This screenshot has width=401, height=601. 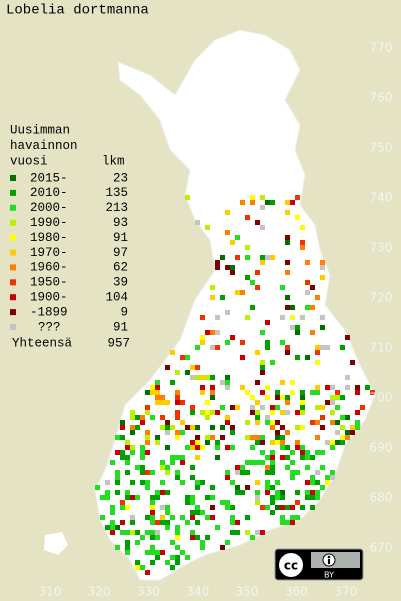 I want to click on license-badge: cc BY, so click(x=319, y=564).